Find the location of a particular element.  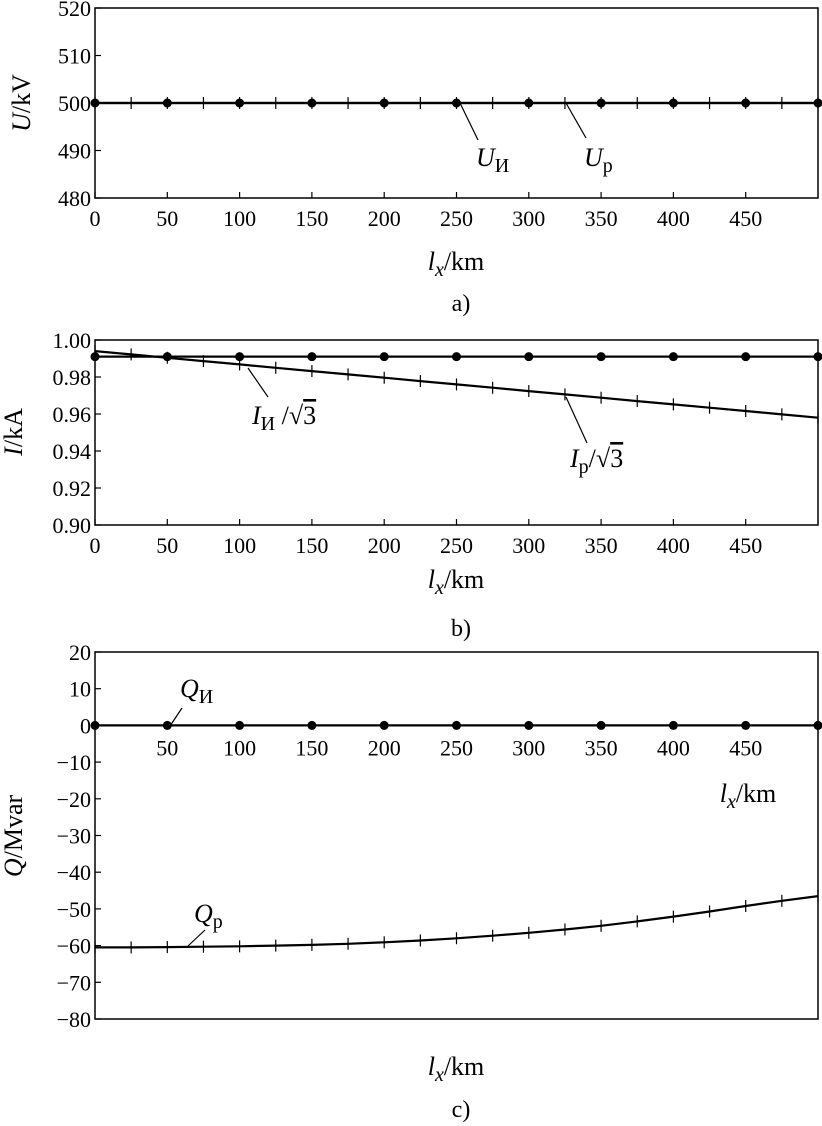

panel-c-y-tick-label: 0 is located at coordinates (85, 725).